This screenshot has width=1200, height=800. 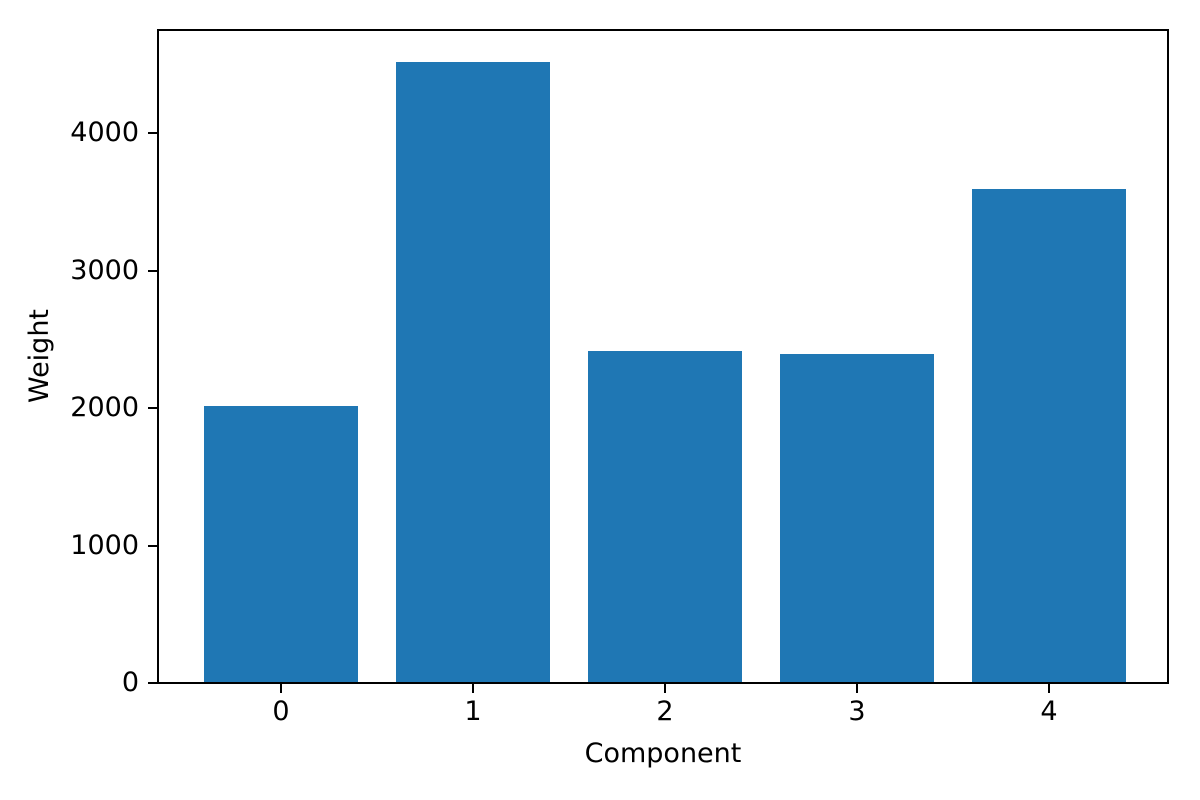 I want to click on y-tick-label-0: 0, so click(x=130, y=682).